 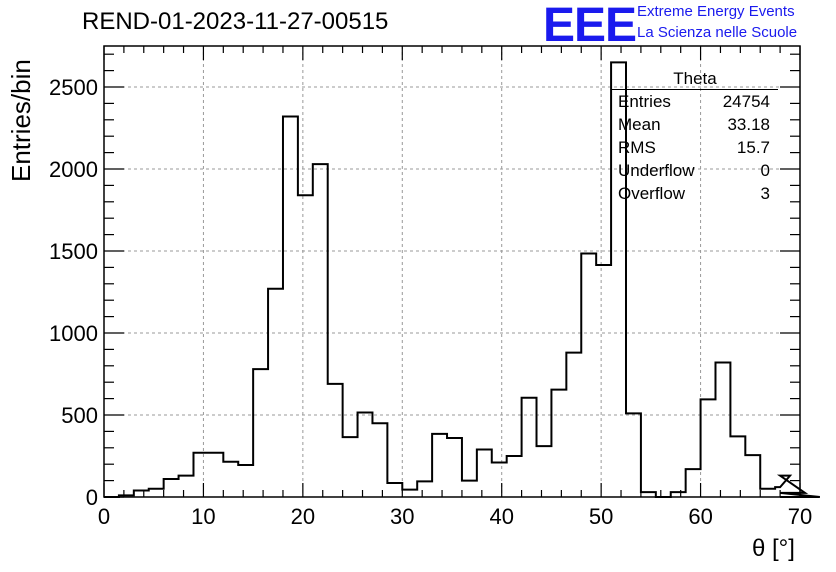 What do you see at coordinates (73, 251) in the screenshot?
I see `y-tick-label: 1500` at bounding box center [73, 251].